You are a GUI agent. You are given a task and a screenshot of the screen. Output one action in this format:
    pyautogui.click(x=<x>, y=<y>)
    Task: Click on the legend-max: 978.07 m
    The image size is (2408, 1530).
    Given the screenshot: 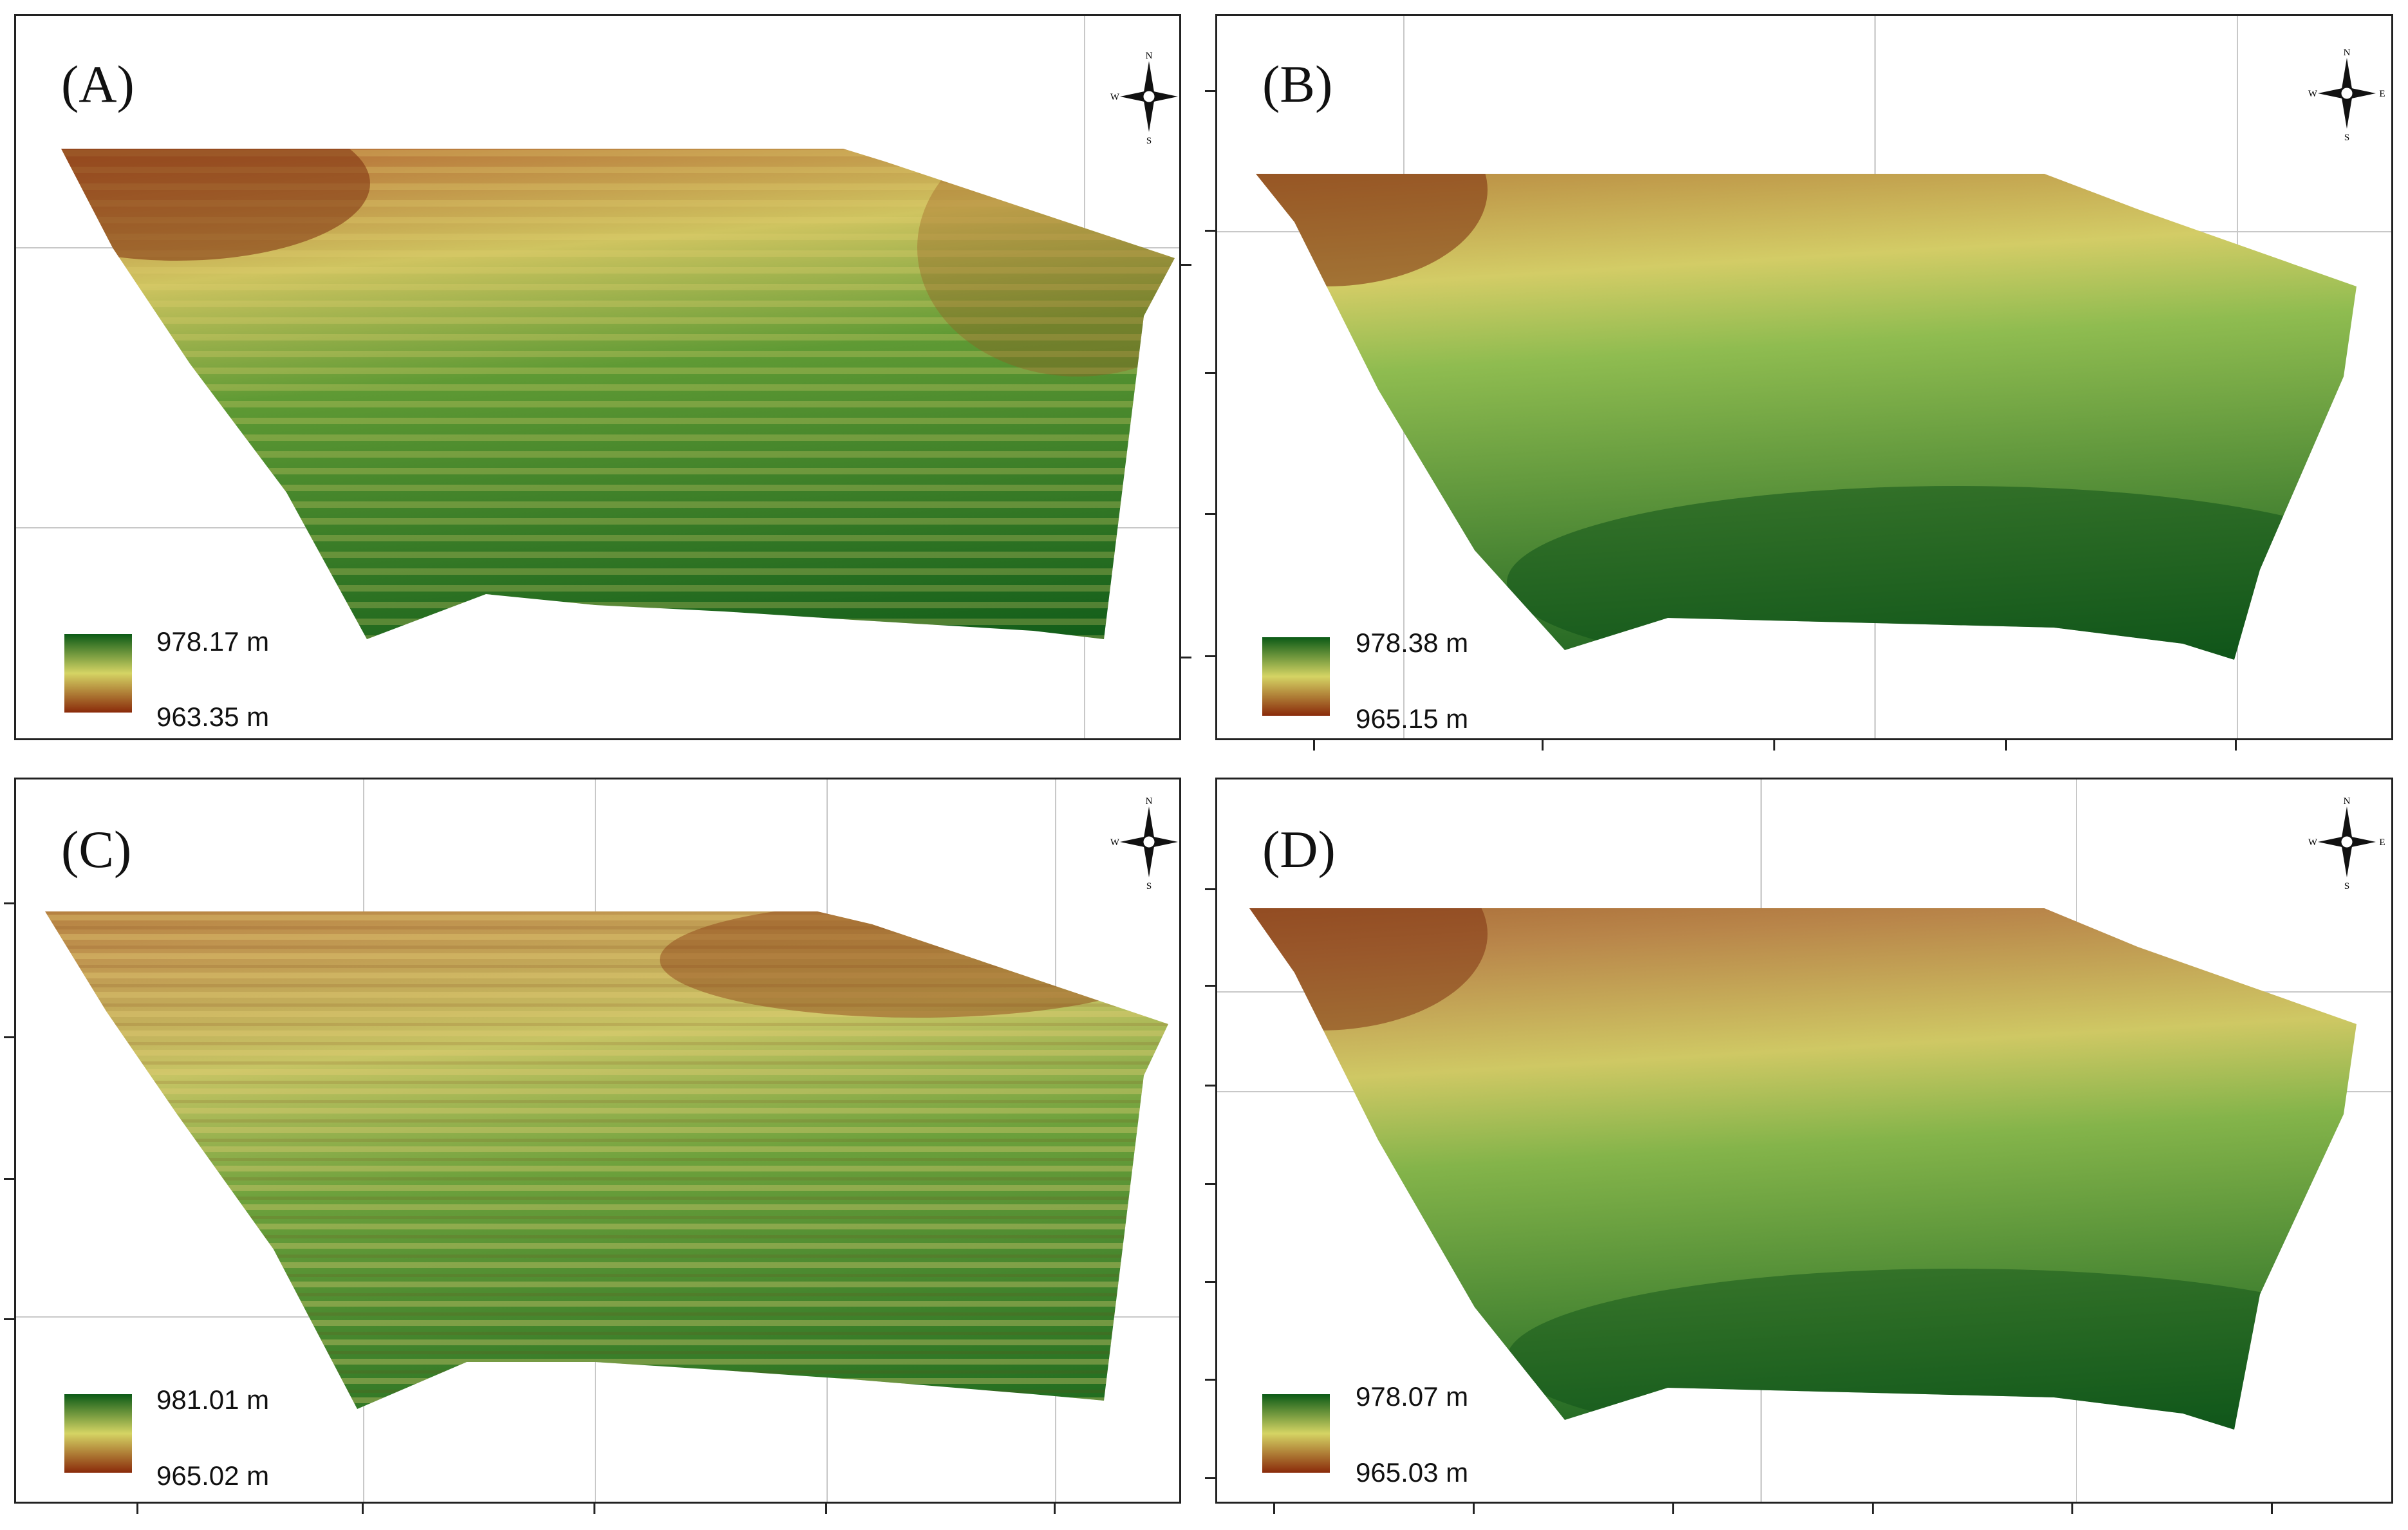 What is the action you would take?
    pyautogui.click(x=1413, y=1396)
    